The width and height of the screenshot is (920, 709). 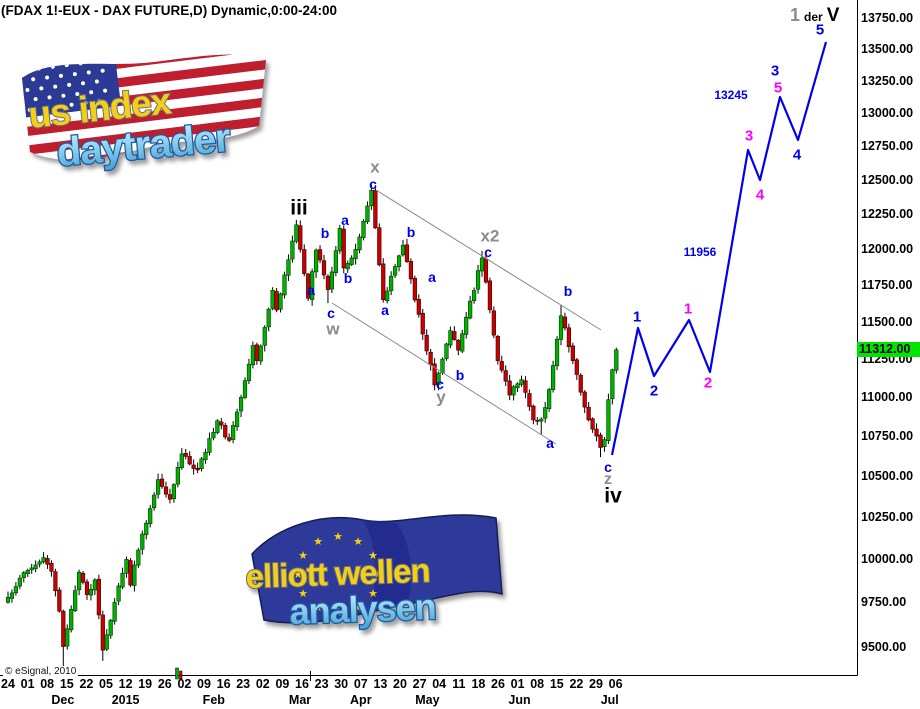 I want to click on last-price-badge: 11312.00, so click(x=888, y=350).